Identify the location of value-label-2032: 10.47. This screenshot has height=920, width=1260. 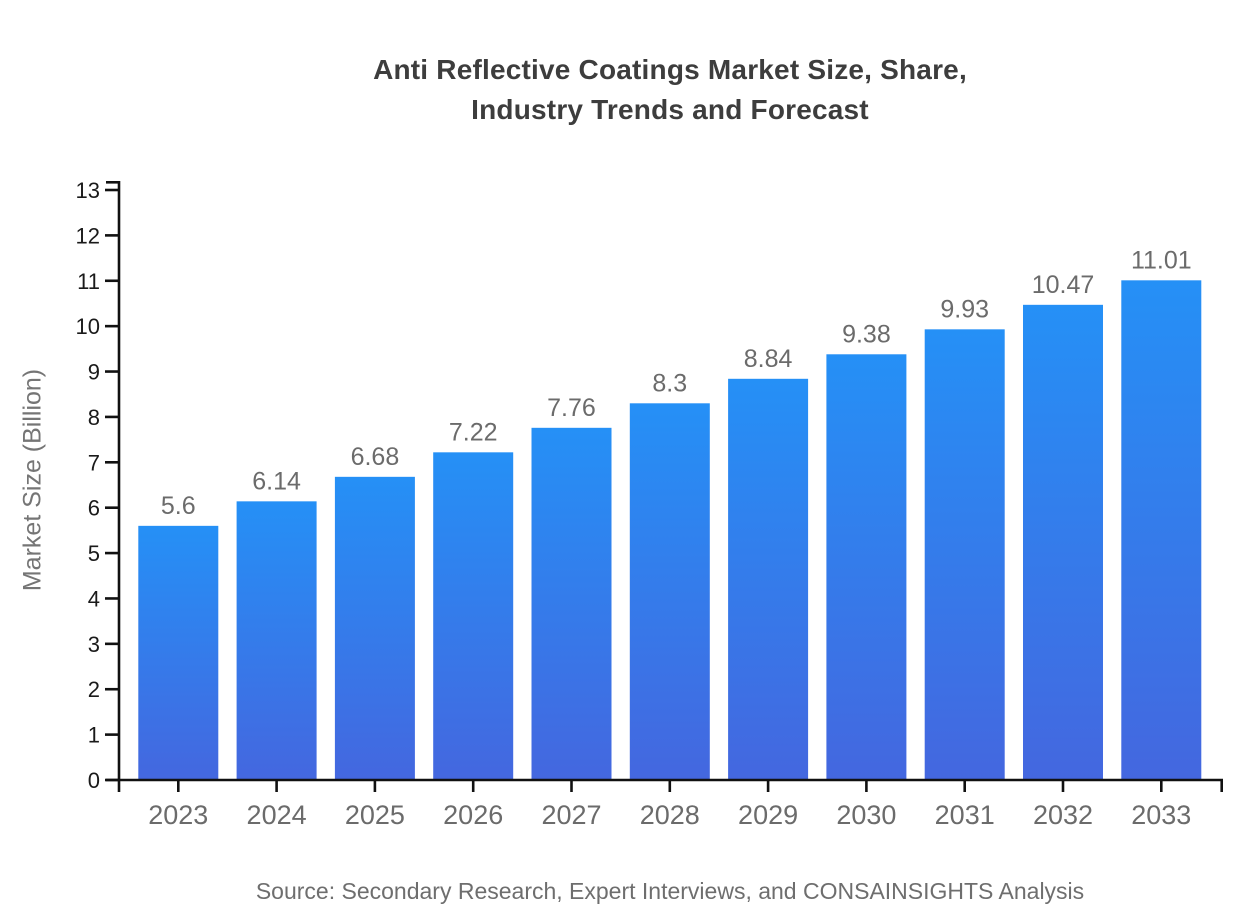
(1063, 285).